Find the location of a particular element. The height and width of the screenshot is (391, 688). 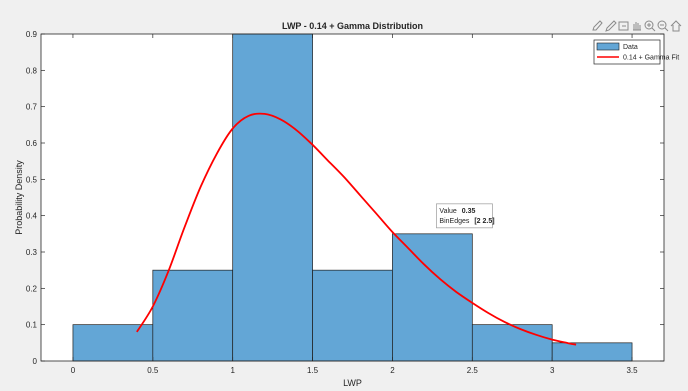

legend-swatch-data is located at coordinates (608, 46).